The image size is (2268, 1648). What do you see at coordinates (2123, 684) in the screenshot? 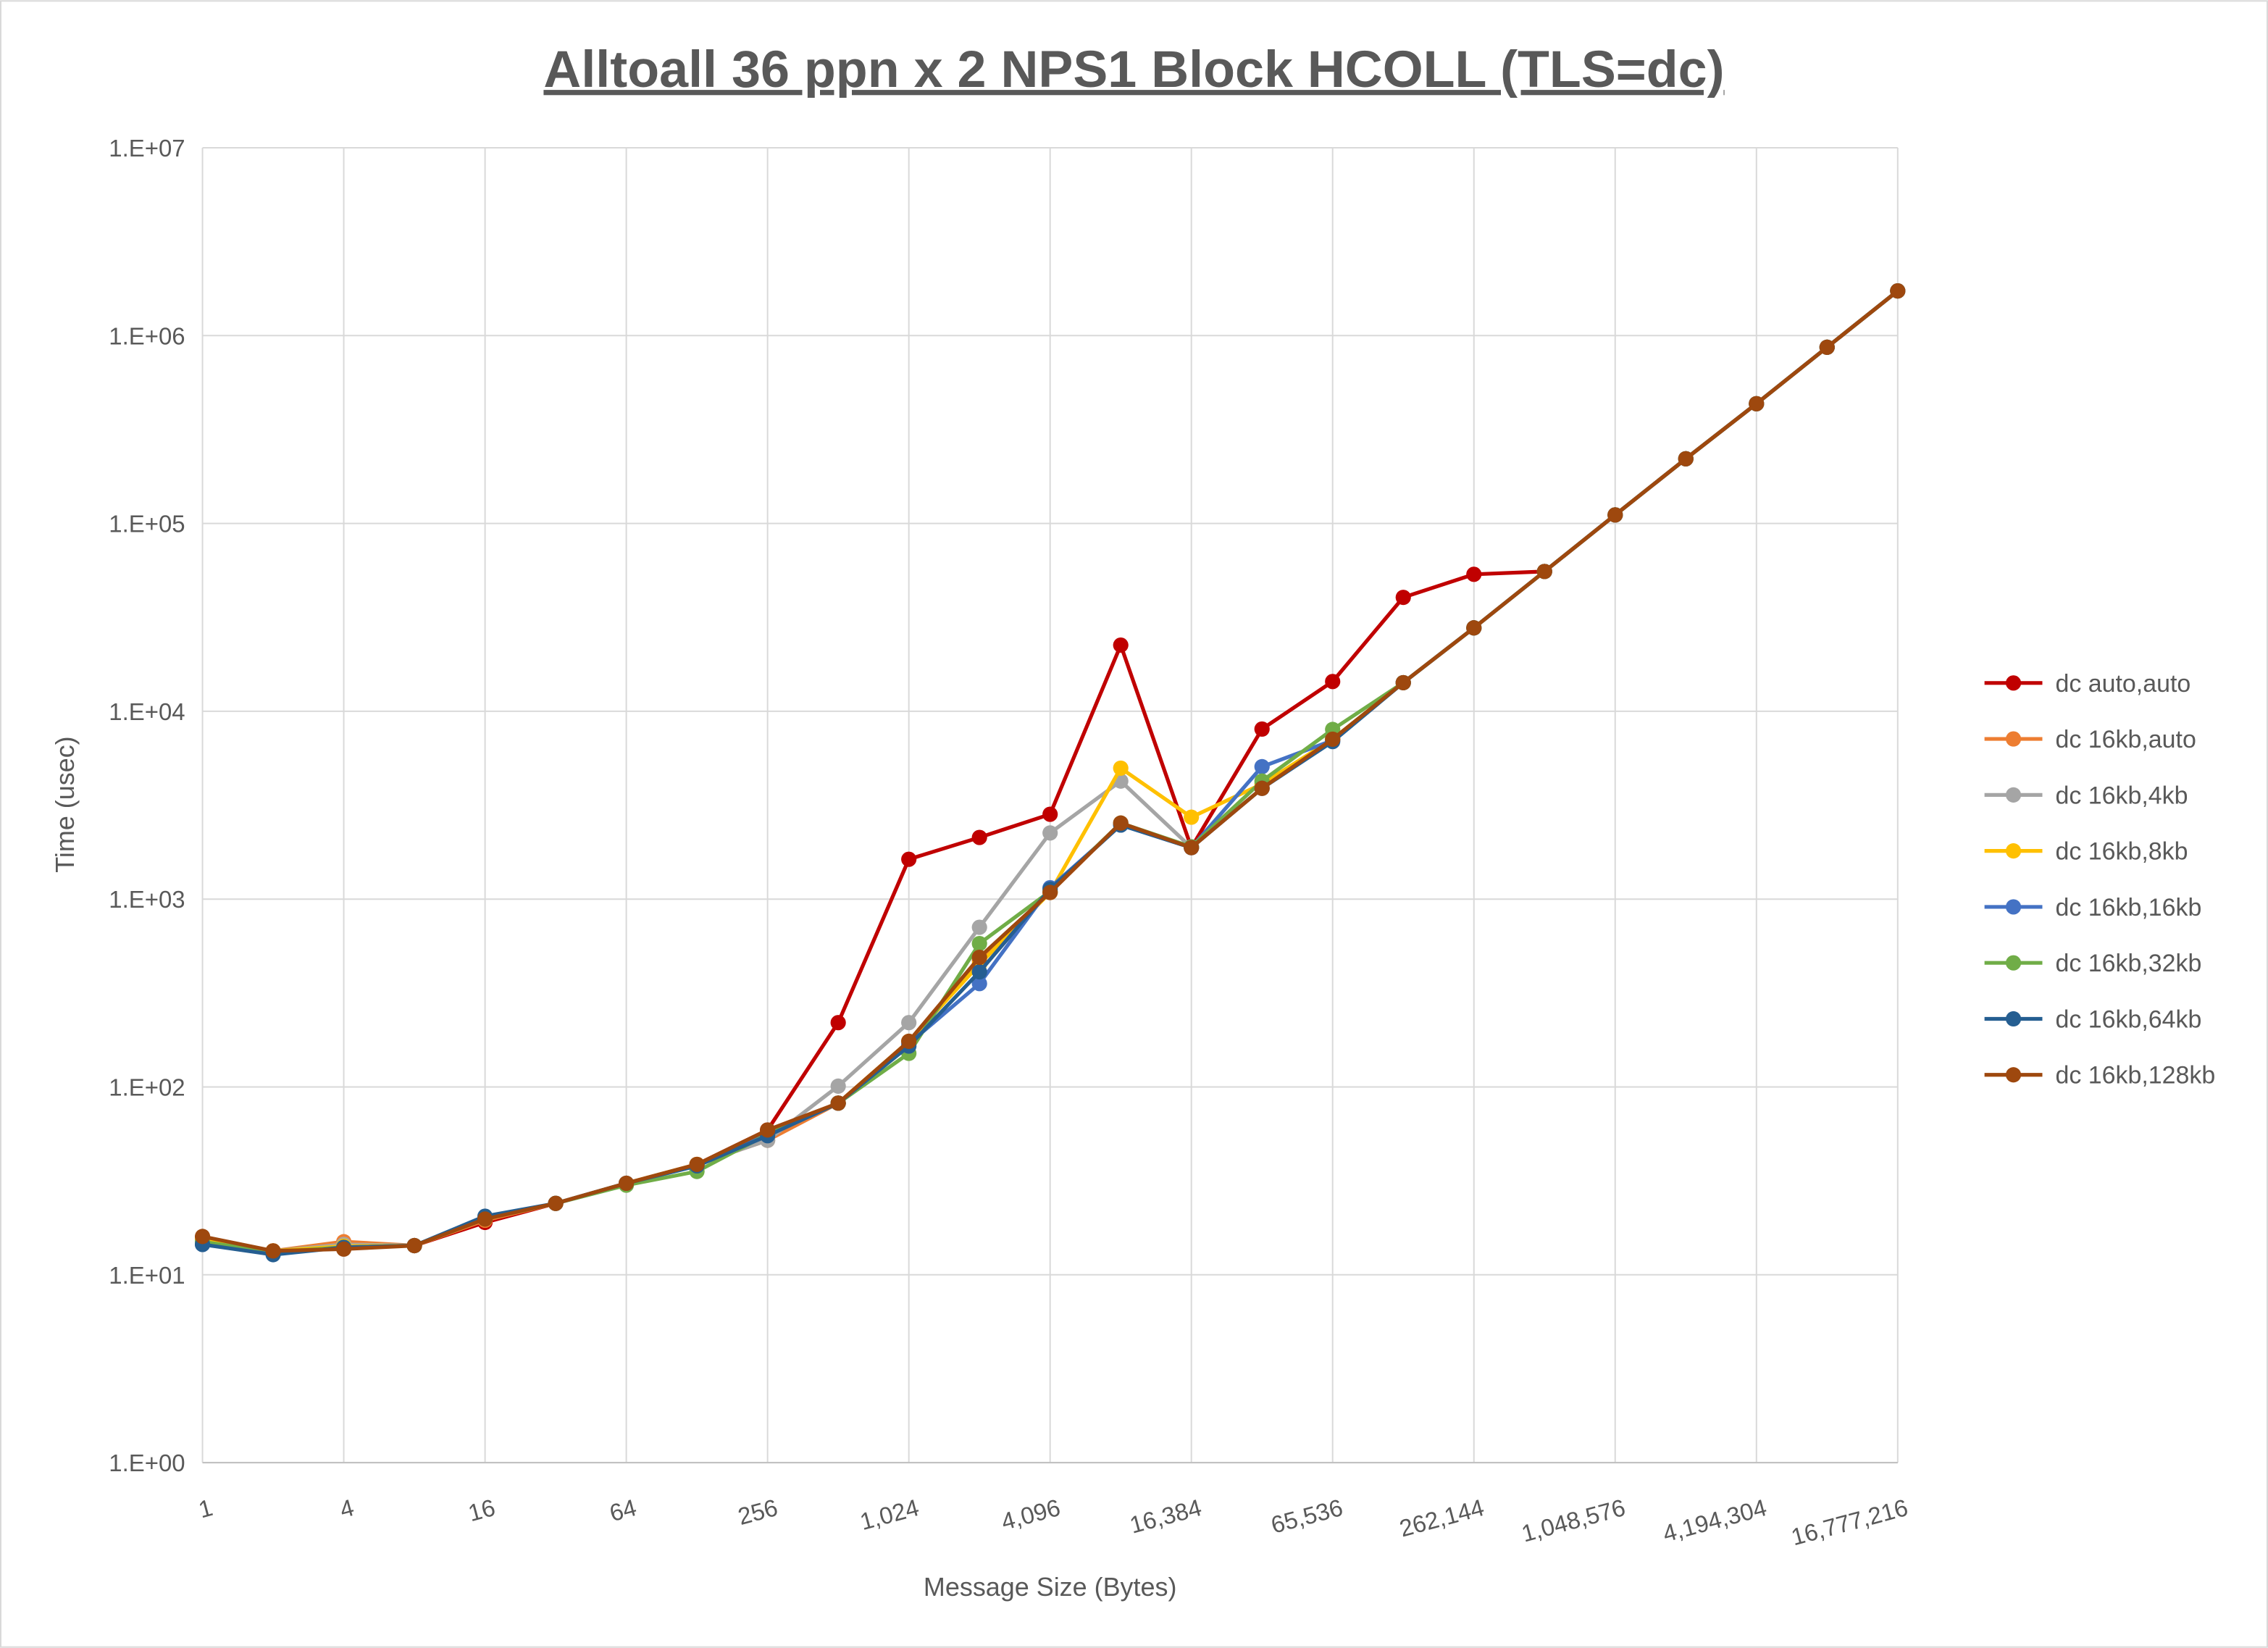
I see `legend-label: dc auto,auto` at bounding box center [2123, 684].